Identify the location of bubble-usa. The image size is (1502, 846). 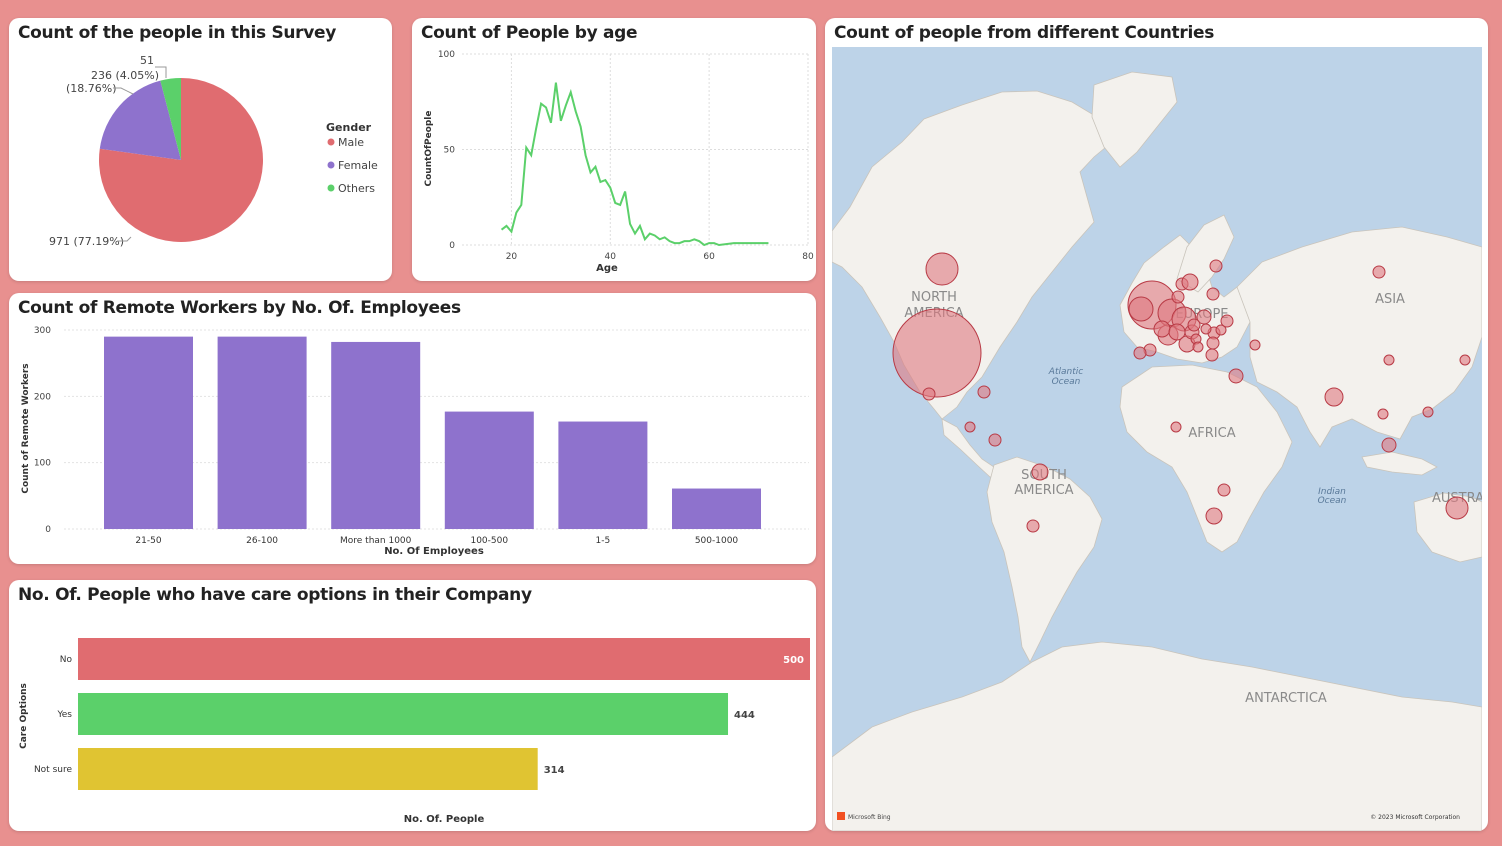
(937, 353).